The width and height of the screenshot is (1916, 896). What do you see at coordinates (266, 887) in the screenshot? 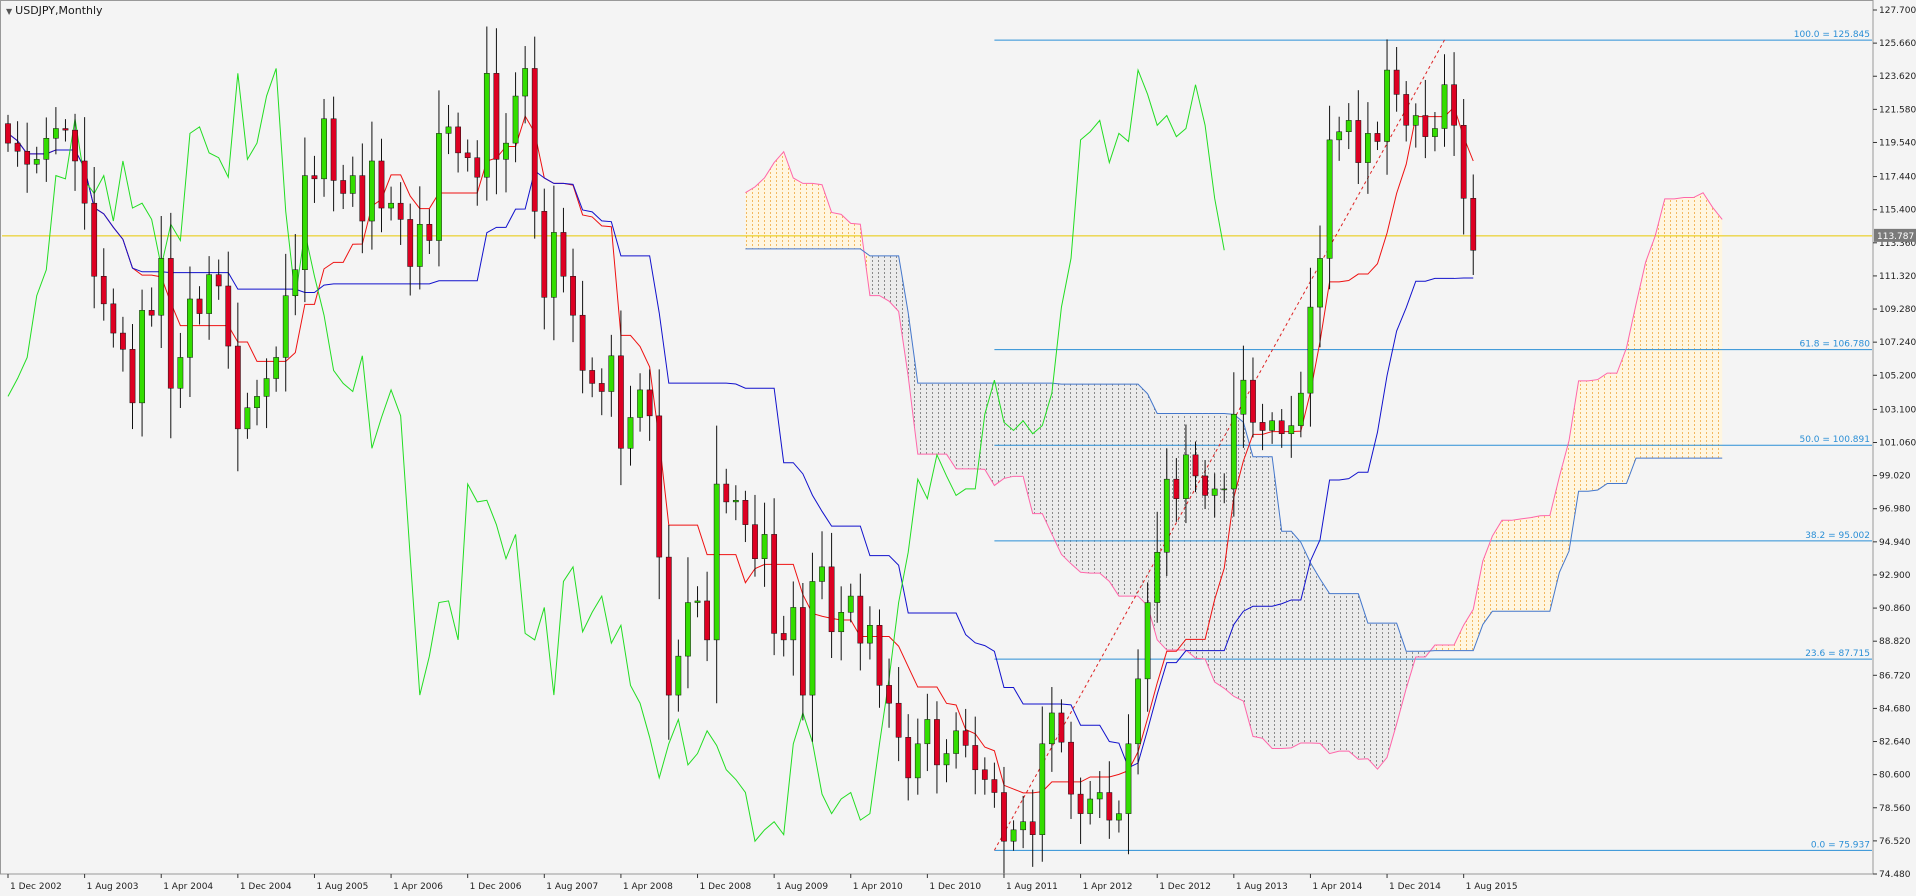
I see `x-tick-label: 1 Dec 2004` at bounding box center [266, 887].